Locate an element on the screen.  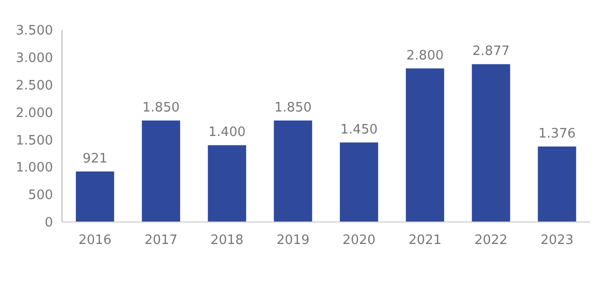
y-tick-label: 2.500 is located at coordinates (34, 86).